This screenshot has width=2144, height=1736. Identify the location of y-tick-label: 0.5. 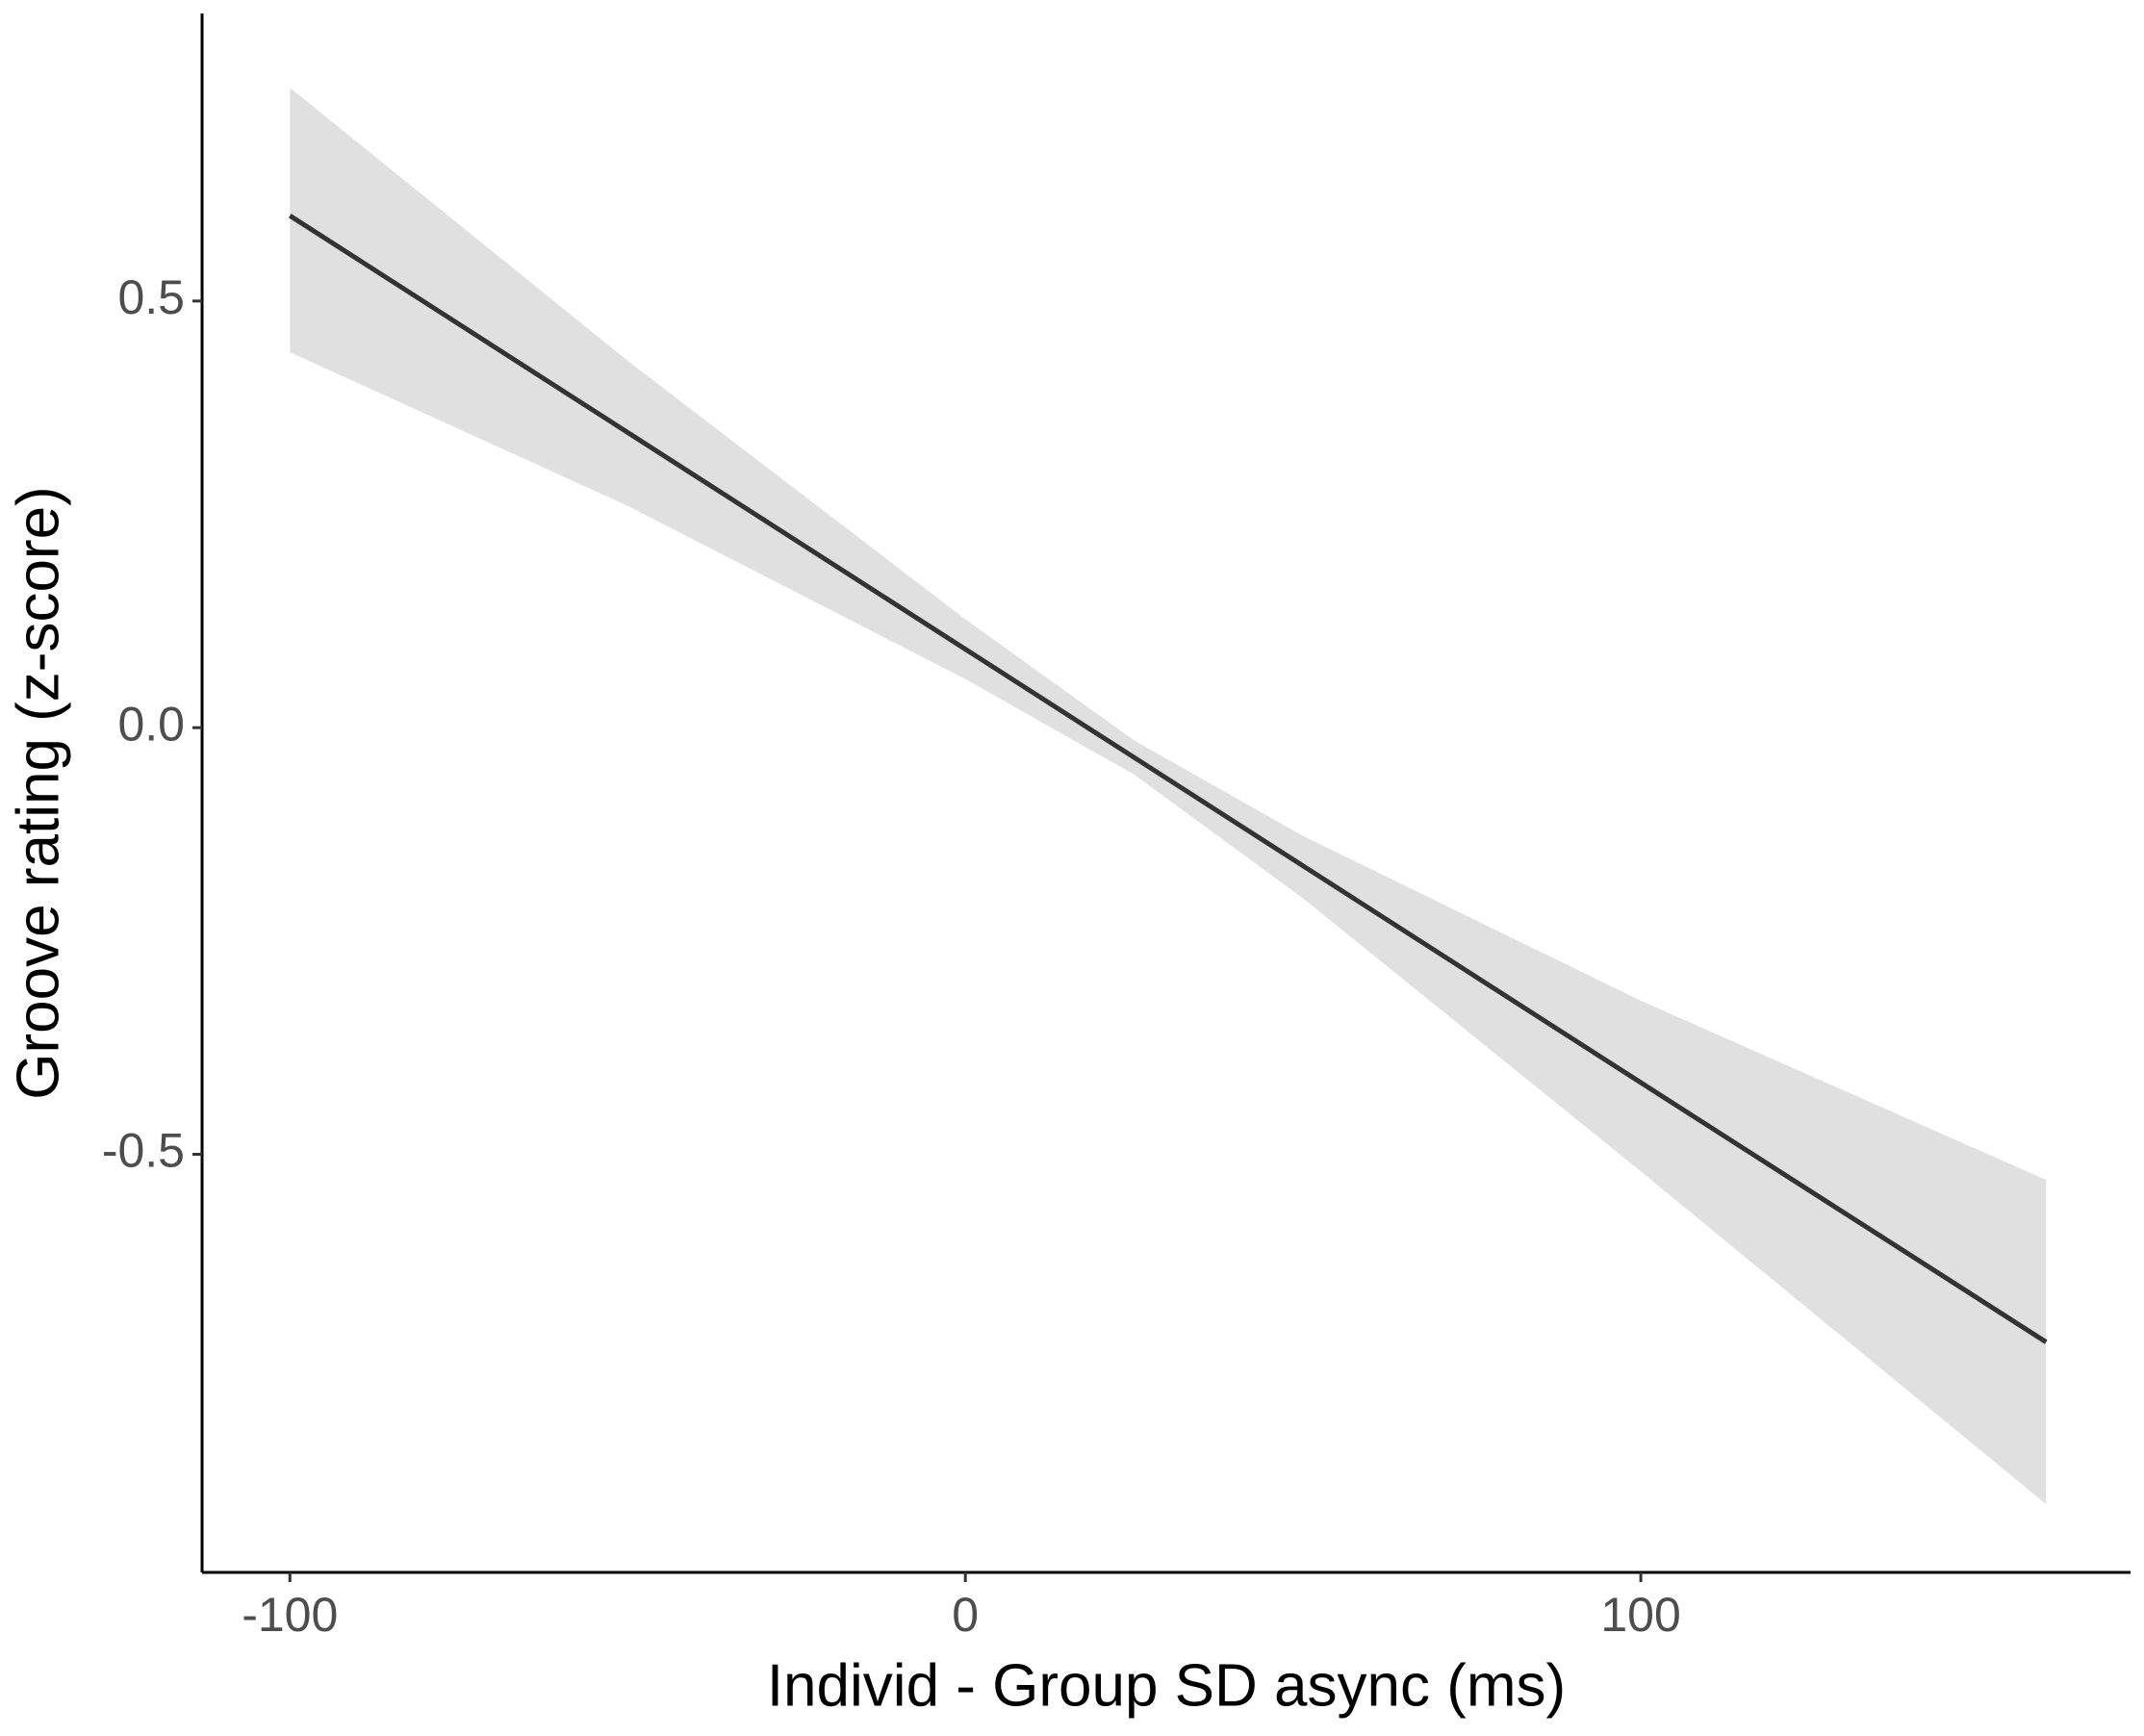
(151, 297).